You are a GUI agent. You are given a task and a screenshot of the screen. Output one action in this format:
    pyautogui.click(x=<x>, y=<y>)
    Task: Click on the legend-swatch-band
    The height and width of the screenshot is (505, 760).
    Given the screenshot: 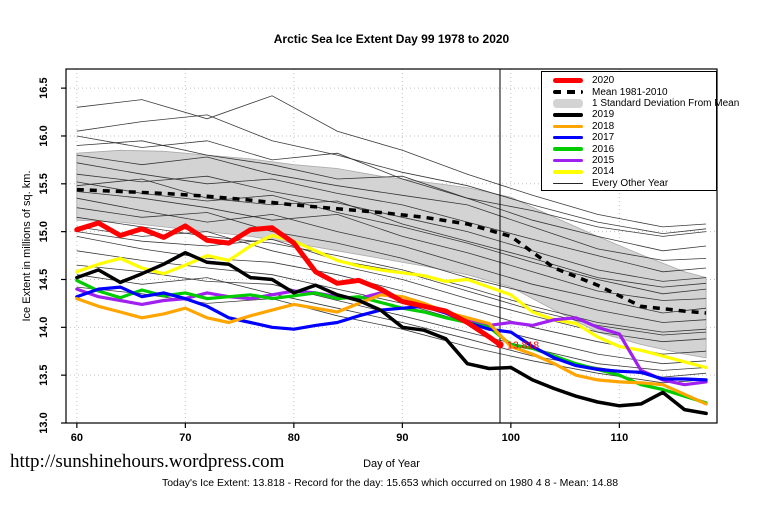 What is the action you would take?
    pyautogui.click(x=568, y=103)
    